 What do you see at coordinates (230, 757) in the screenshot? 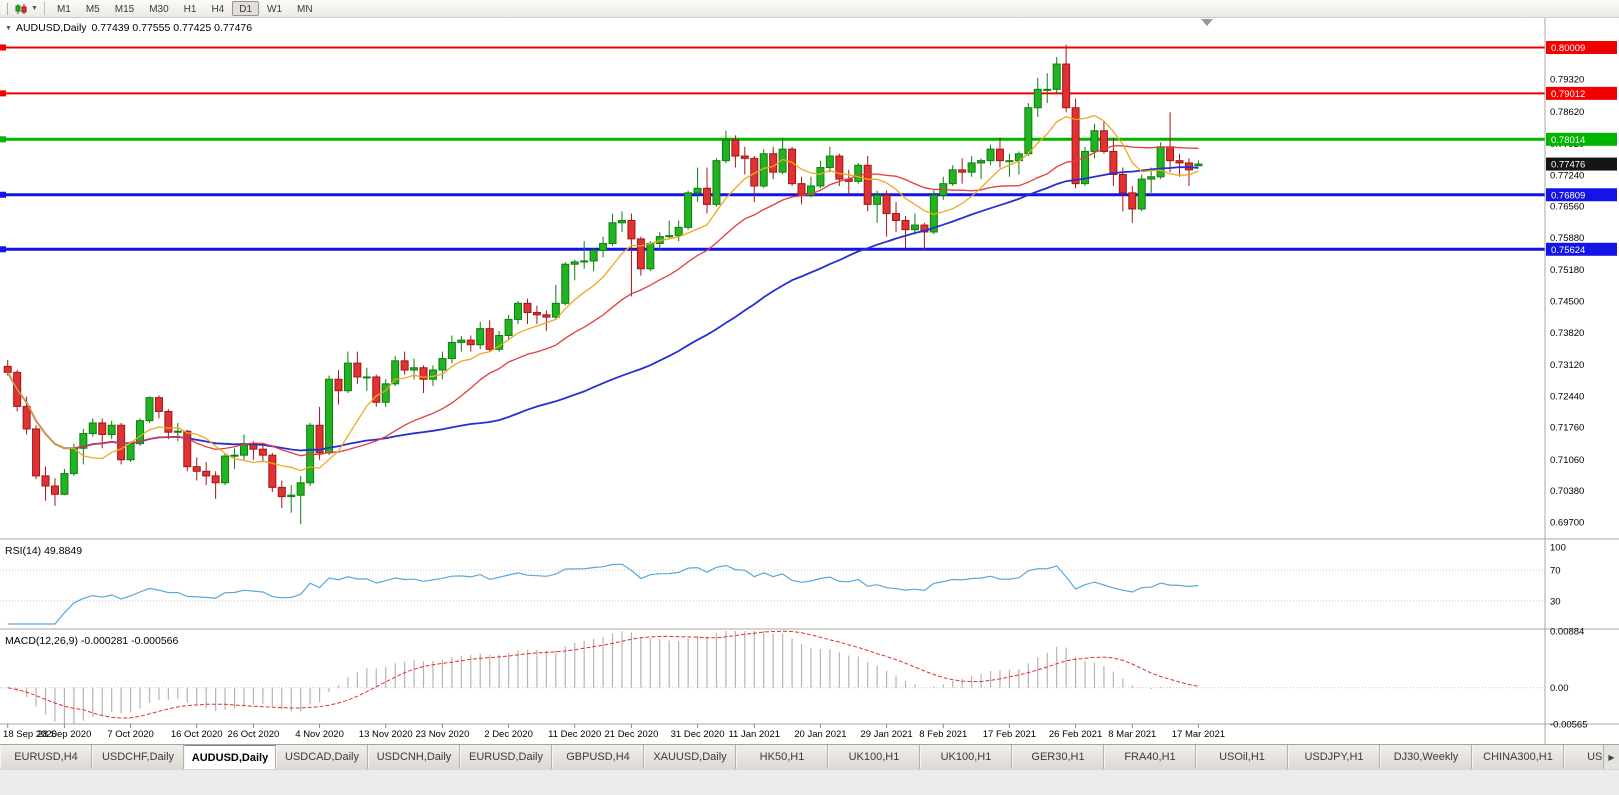
I see `chart-tab-audusd-daily: AUDUSD,Daily` at bounding box center [230, 757].